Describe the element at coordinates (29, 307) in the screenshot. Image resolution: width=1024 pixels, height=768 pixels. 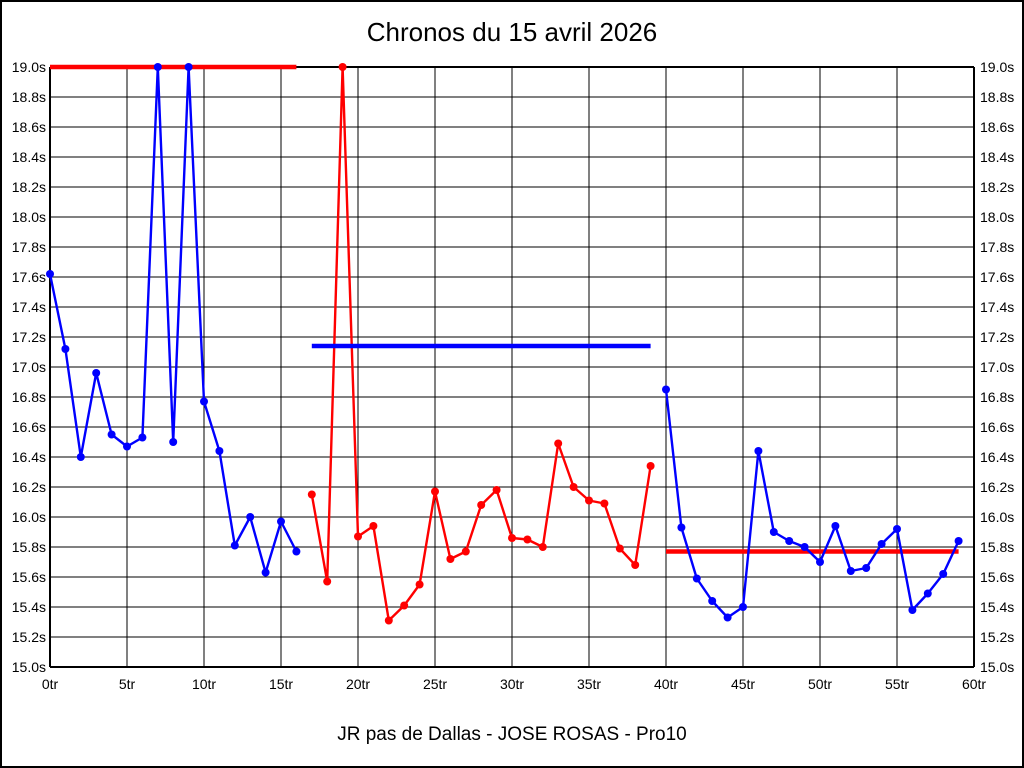
I see `y-axis-tick-label-left: 17.4s` at that location.